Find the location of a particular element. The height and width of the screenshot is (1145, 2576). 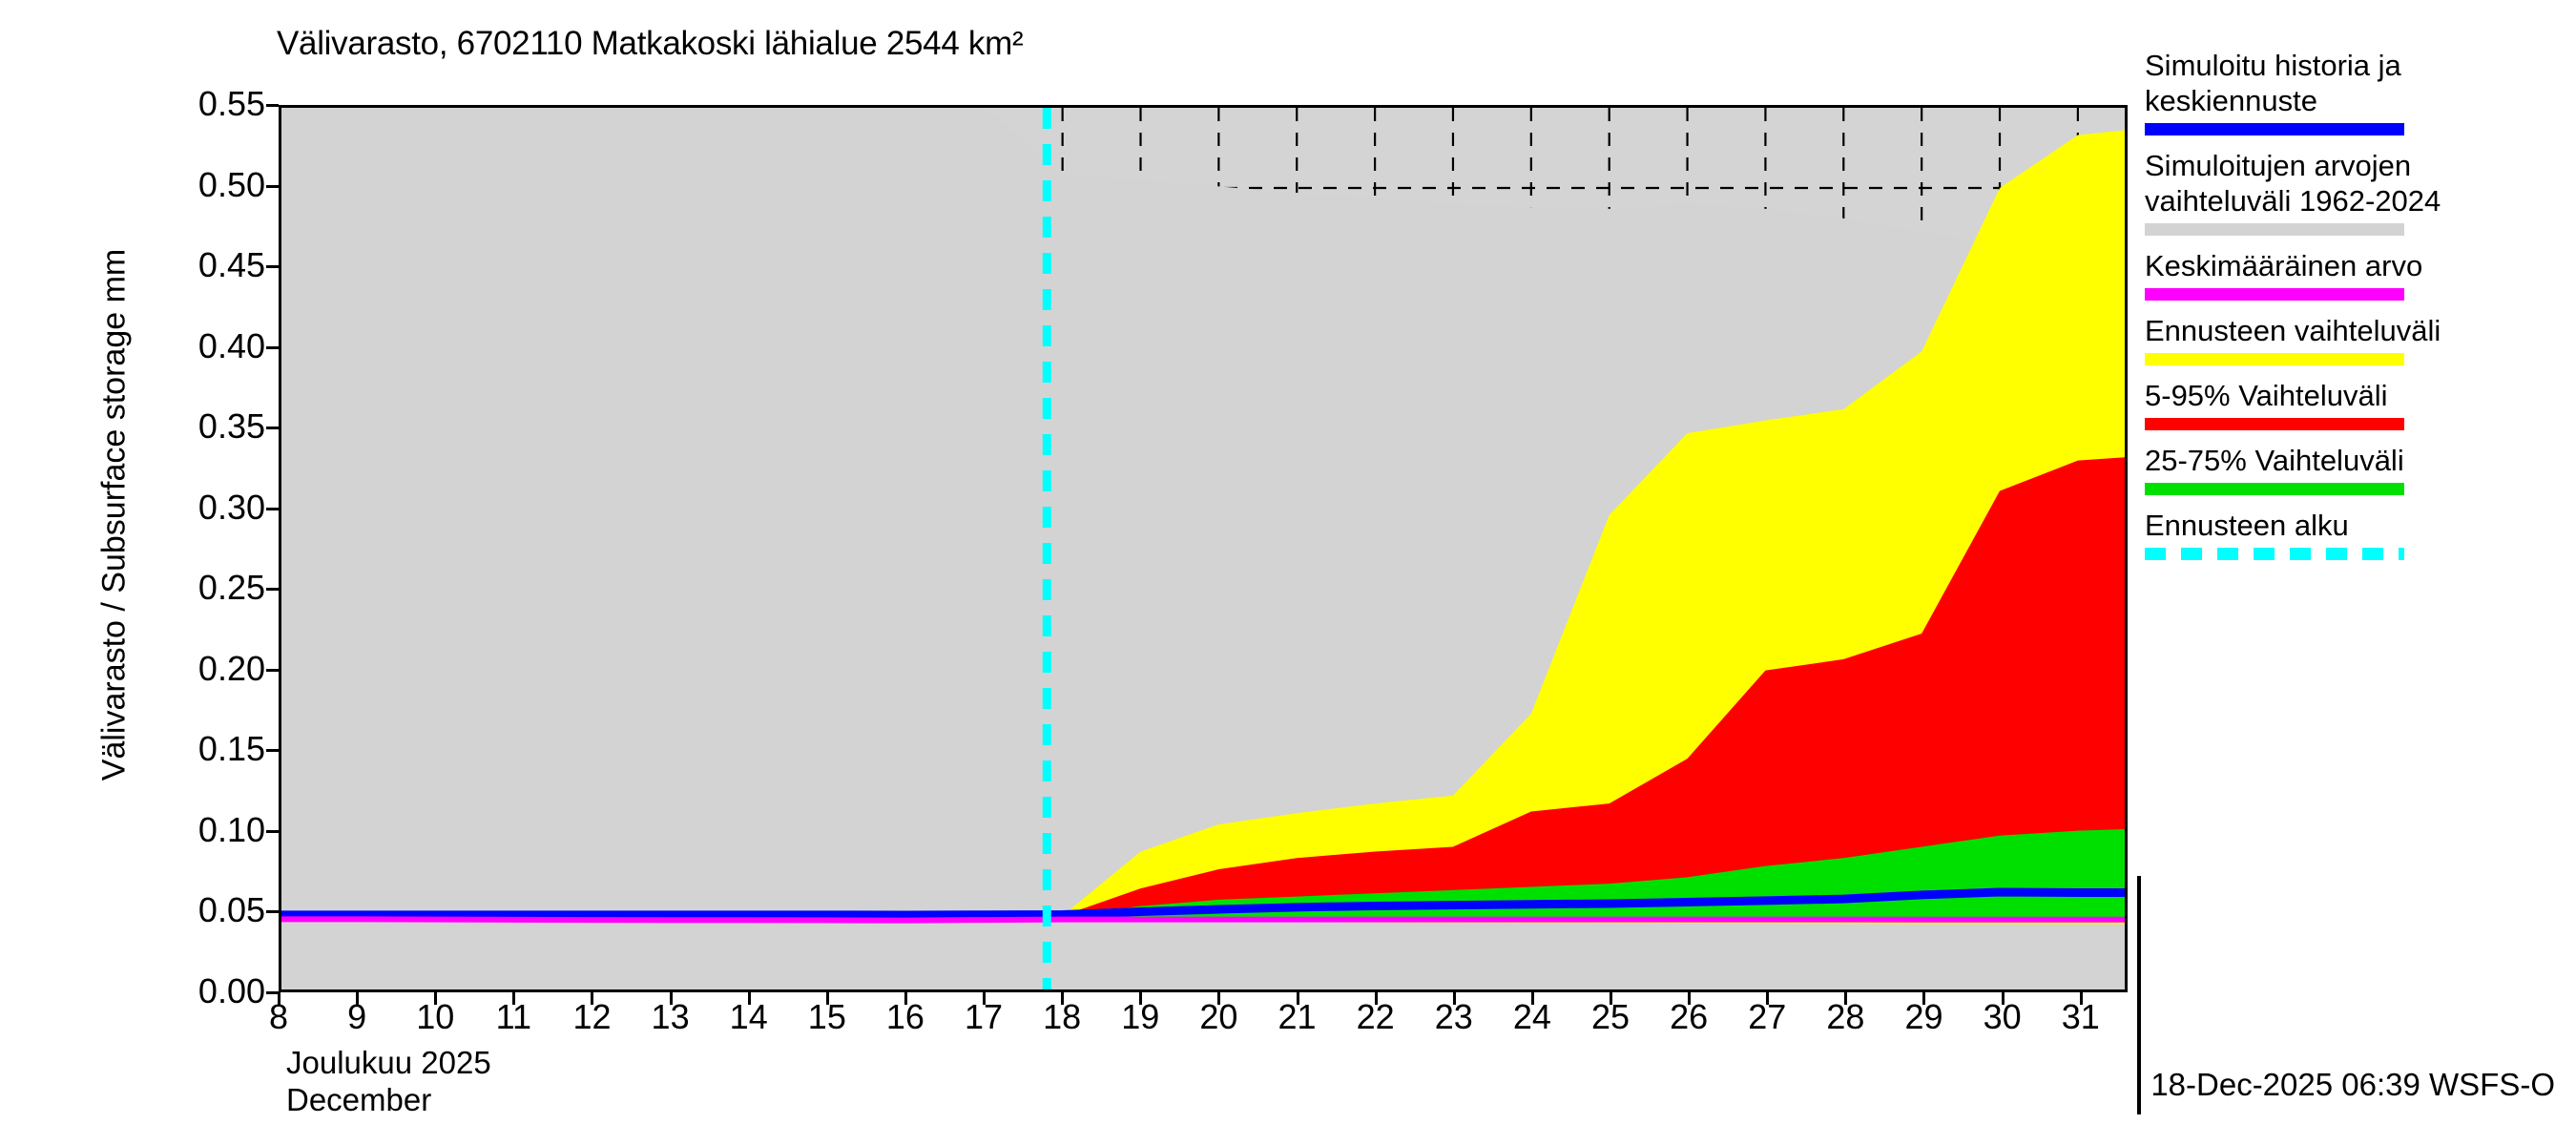

x-axis-caption: Joulukuu 2025 December is located at coordinates (388, 1081).